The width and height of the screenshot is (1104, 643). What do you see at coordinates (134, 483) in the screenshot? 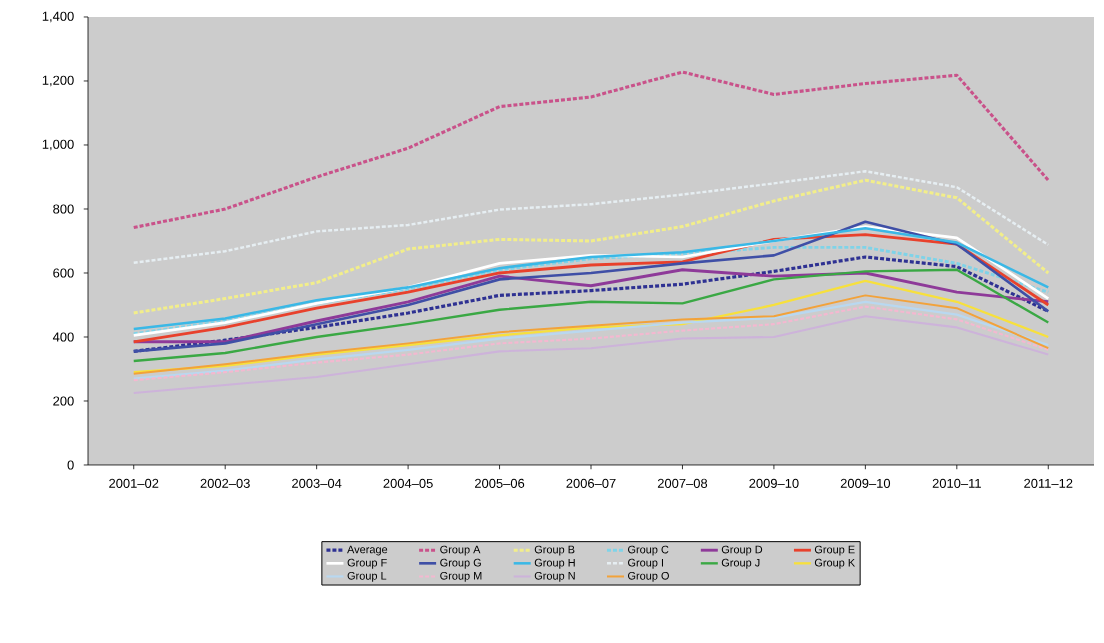
I see `x-tick-label: 2001–02` at bounding box center [134, 483].